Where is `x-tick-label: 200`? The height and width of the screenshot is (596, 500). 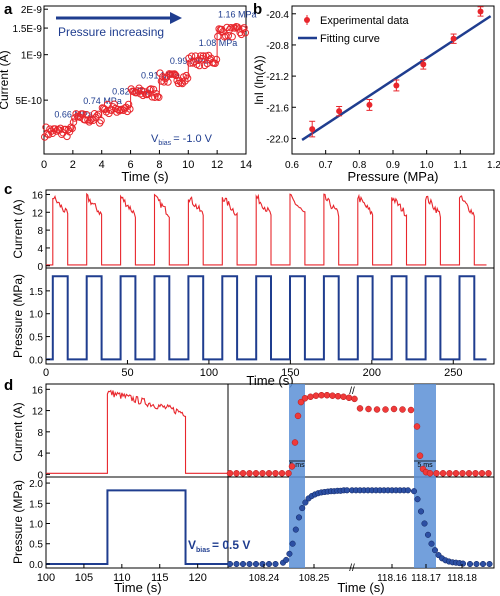 x-tick-label: 200 is located at coordinates (372, 373).